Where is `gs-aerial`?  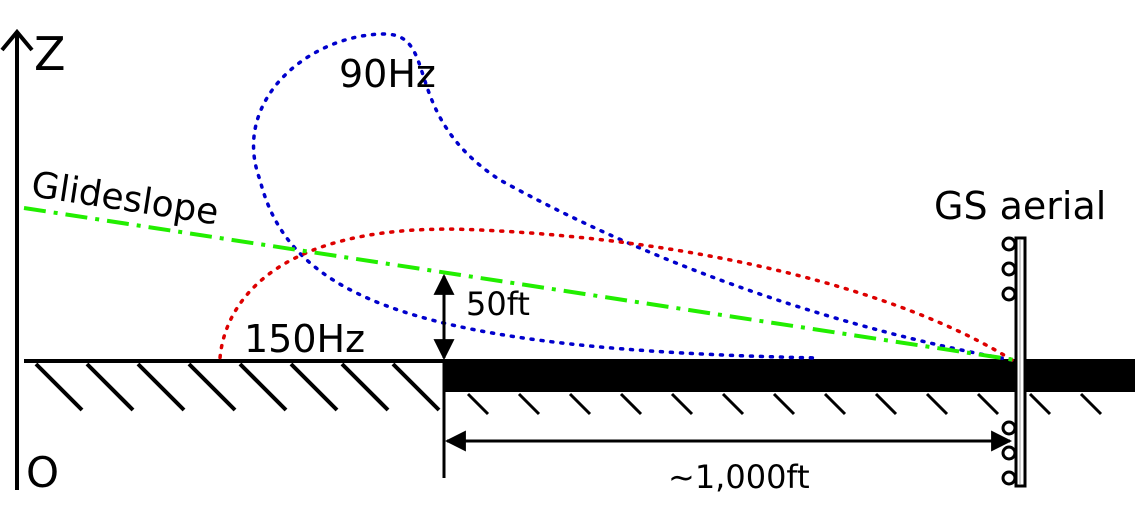 gs-aerial is located at coordinates (1014, 362).